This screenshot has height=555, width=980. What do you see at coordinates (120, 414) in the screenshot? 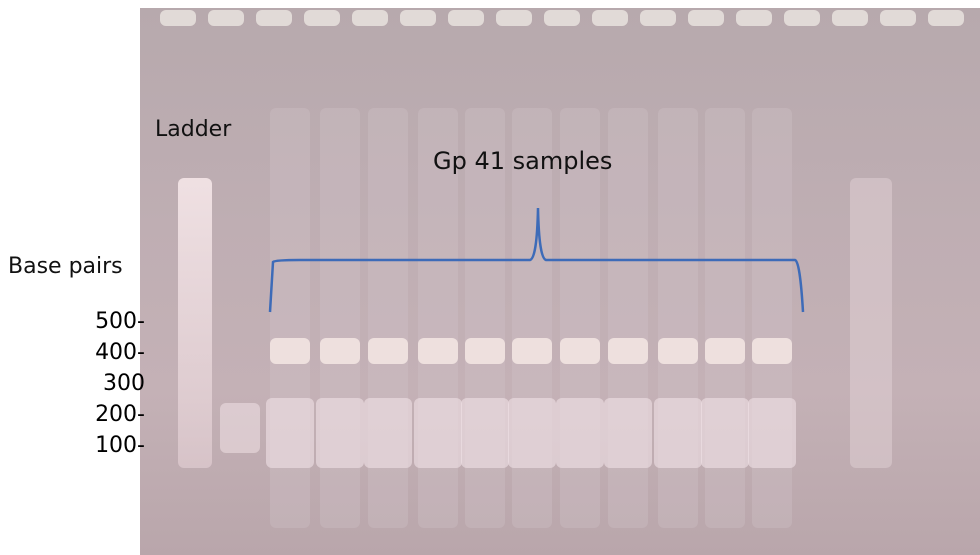
I see `size-mark: 200-` at bounding box center [120, 414].